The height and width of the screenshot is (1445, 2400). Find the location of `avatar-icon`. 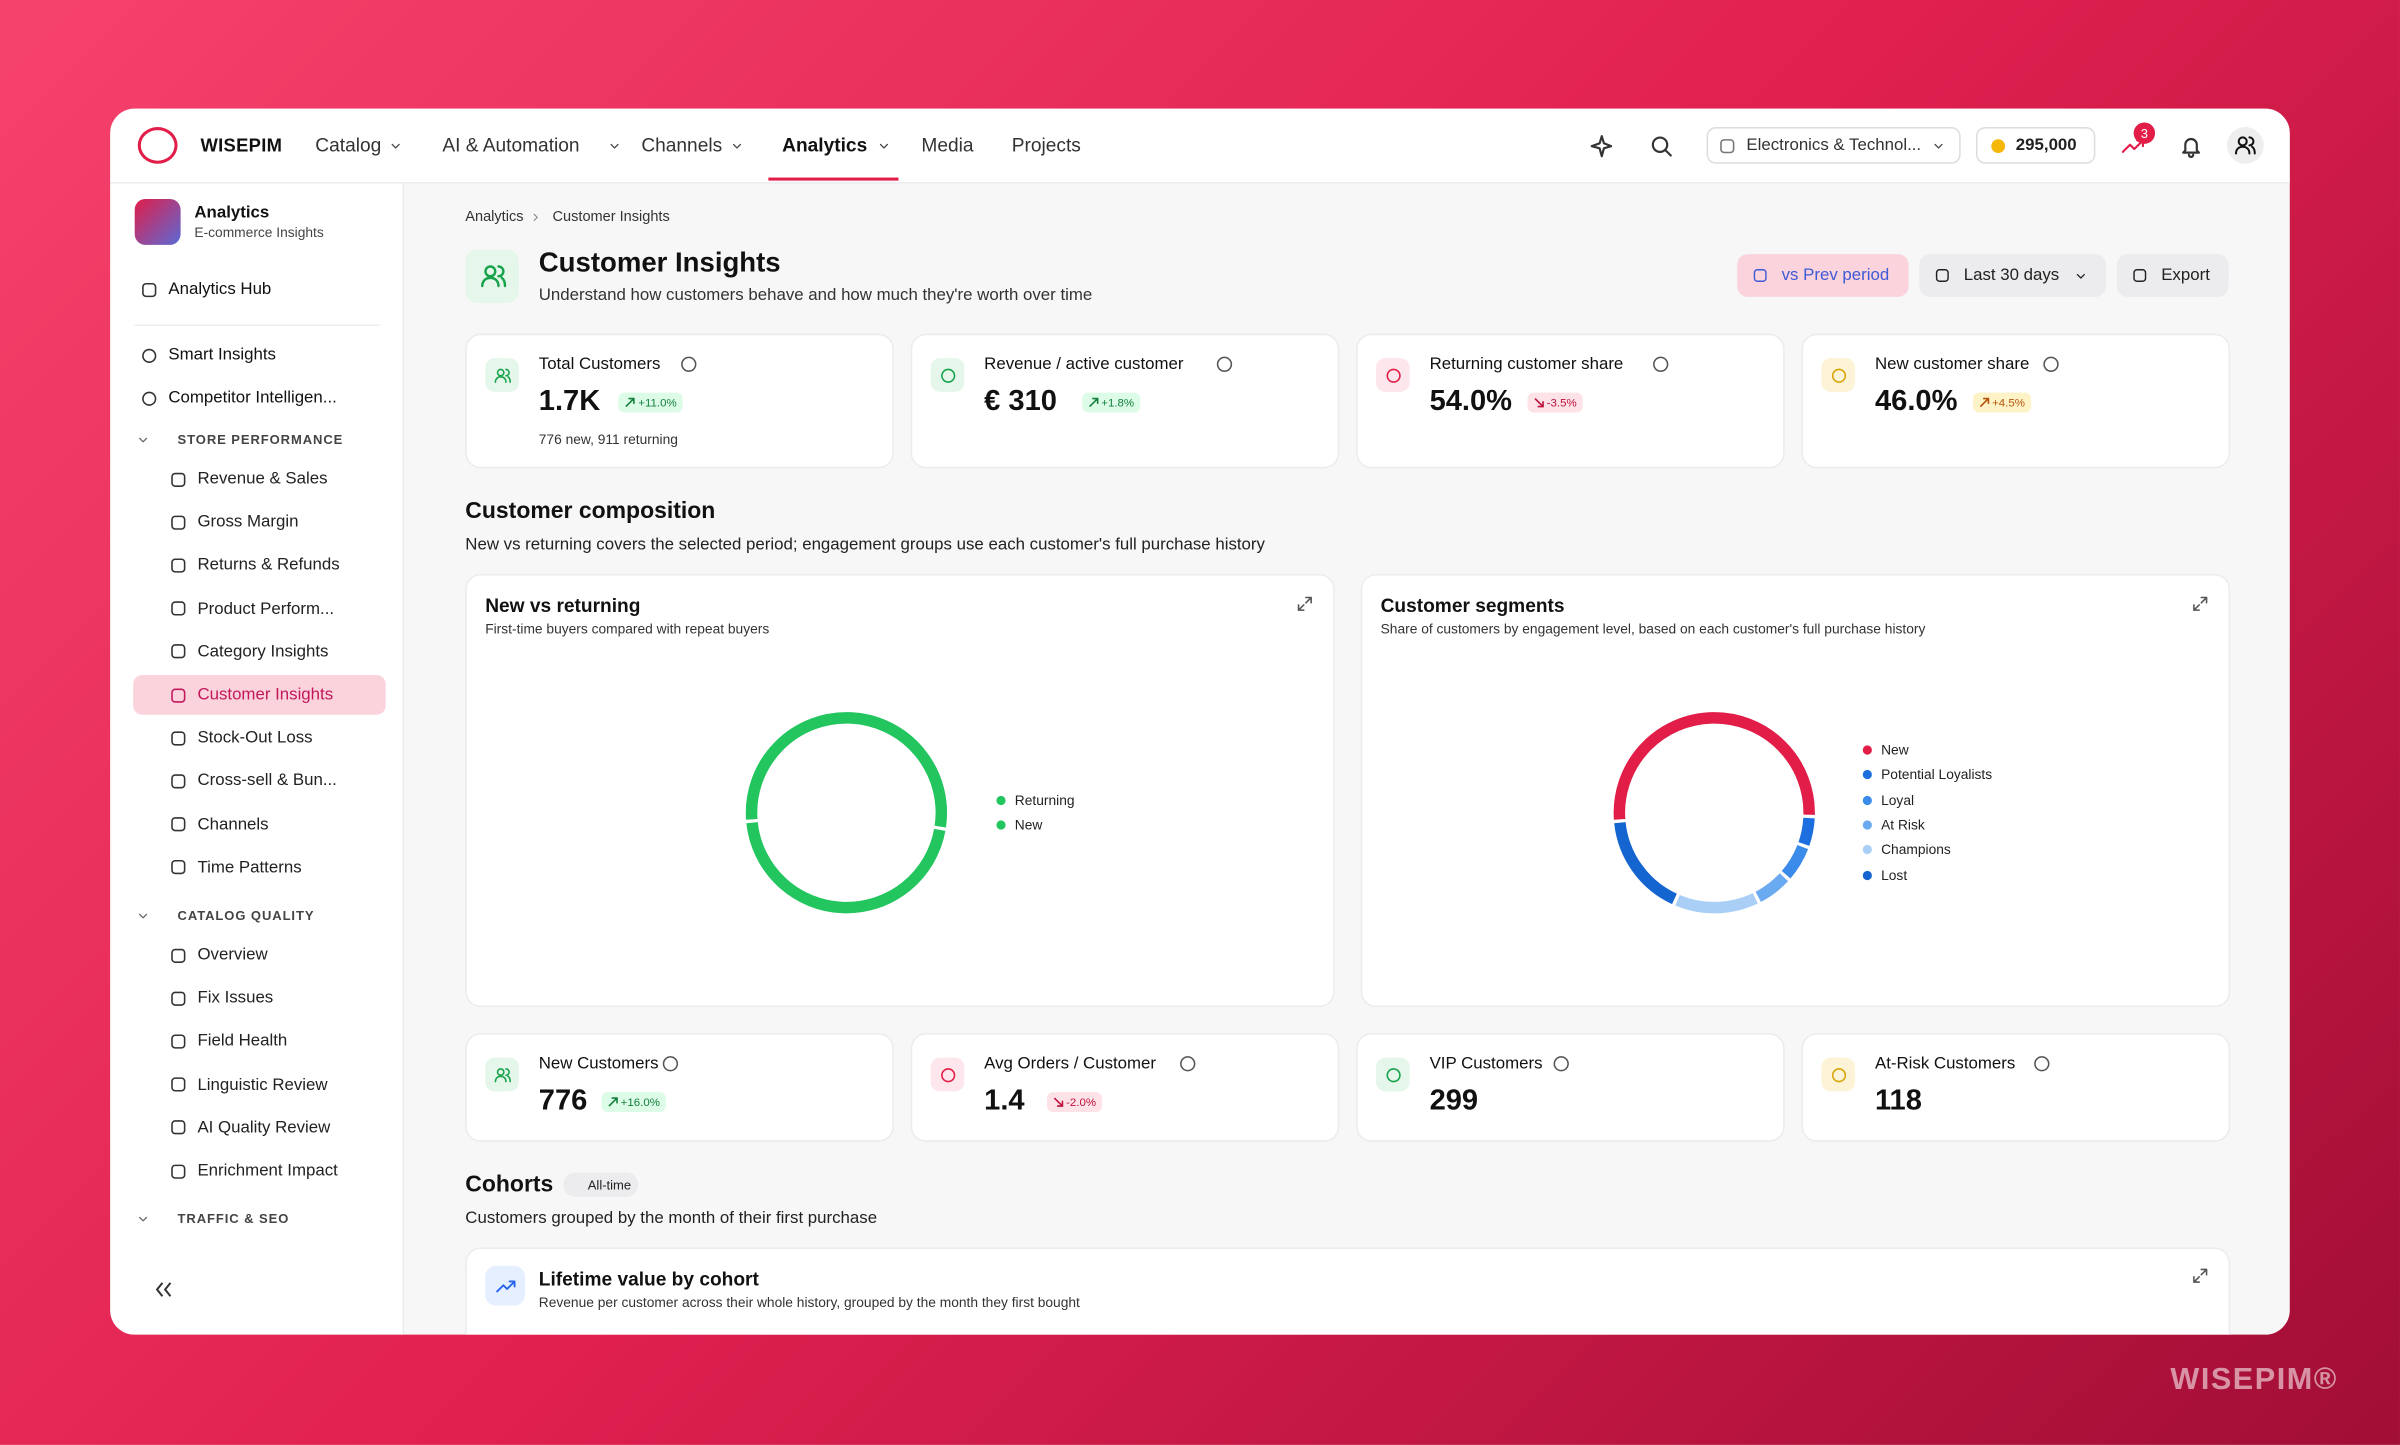

avatar-icon is located at coordinates (2245, 145).